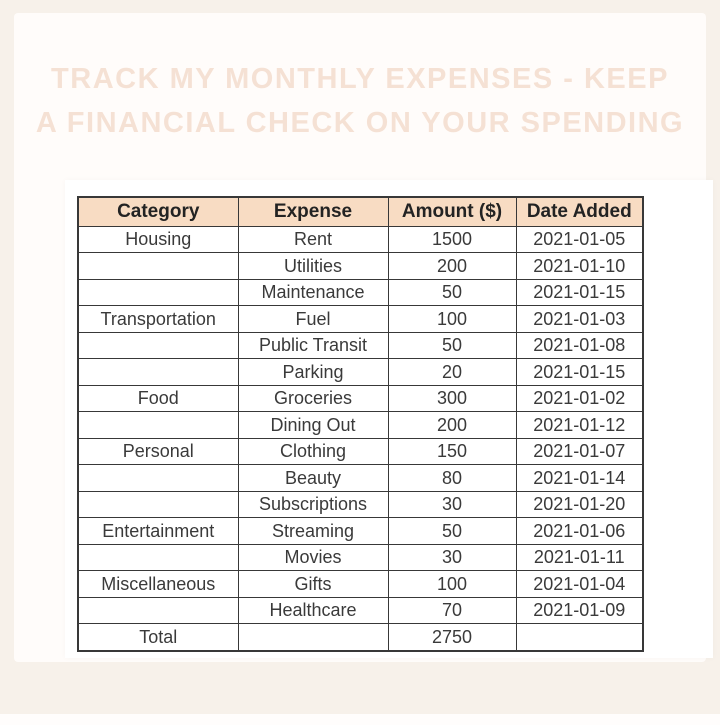  I want to click on table-row: Food Groceries 300 2021-01-02, so click(360, 398).